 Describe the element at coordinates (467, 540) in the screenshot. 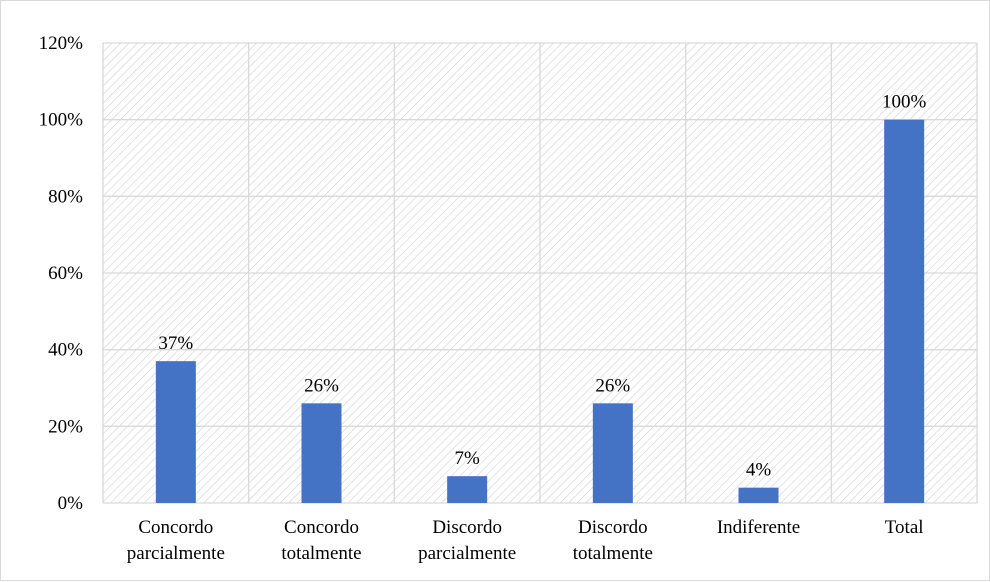

I see `category-label: Discordo parcialmente` at that location.